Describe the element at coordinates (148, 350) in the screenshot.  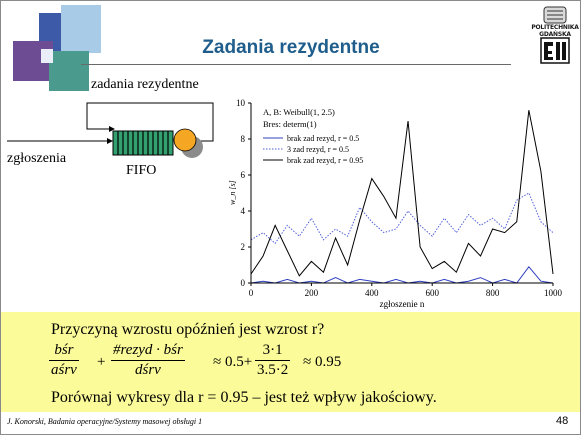
I see `fraction-2-numerator: #rezyd · bśr` at that location.